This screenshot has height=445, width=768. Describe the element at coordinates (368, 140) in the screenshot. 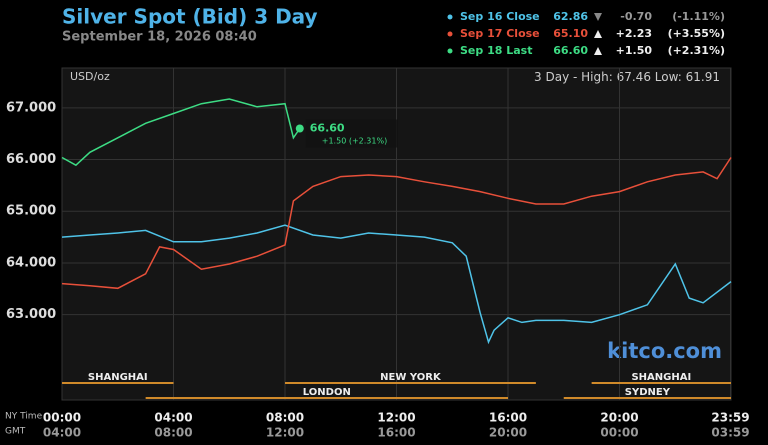

I see `change-pct: (+2.31%)` at that location.